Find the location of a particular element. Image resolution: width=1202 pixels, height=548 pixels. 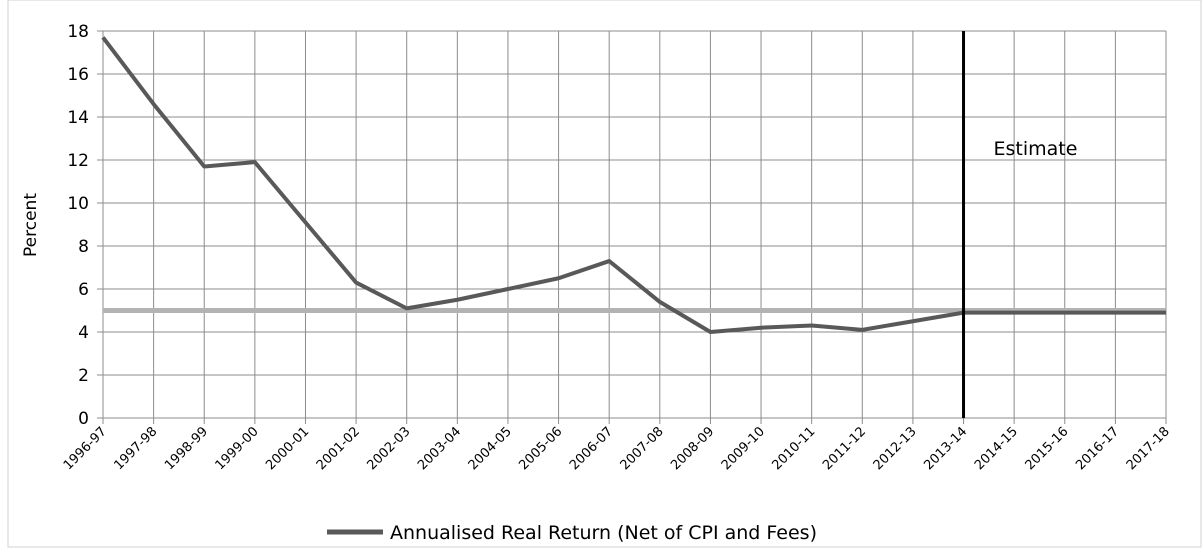

y-tick-label: 16 is located at coordinates (78, 75).